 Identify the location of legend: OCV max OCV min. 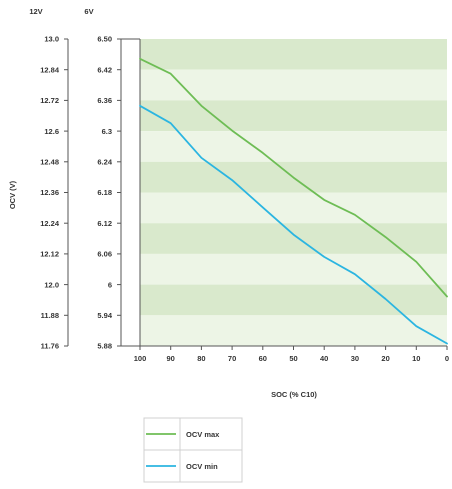
(193, 450).